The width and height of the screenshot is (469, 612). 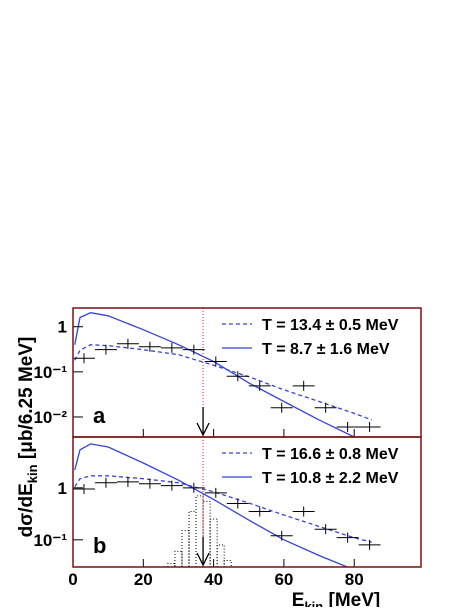 What do you see at coordinates (213, 579) in the screenshot?
I see `x-tick-label: 40` at bounding box center [213, 579].